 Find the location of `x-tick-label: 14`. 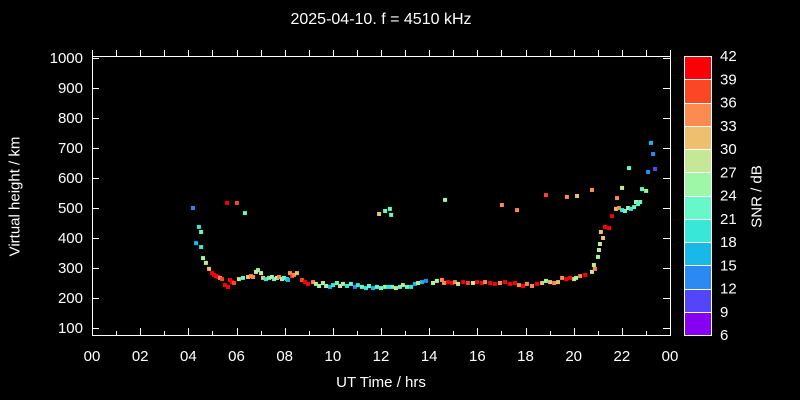

x-tick-label: 14 is located at coordinates (429, 356).